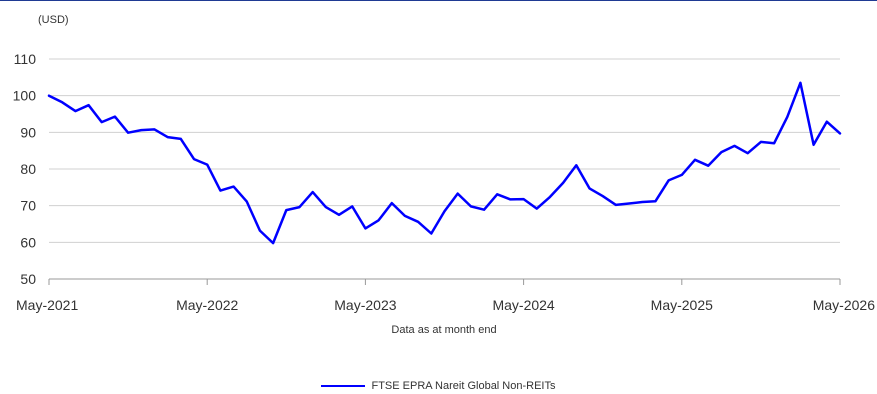 The image size is (877, 394). I want to click on y-tick-label: 50, so click(28, 279).